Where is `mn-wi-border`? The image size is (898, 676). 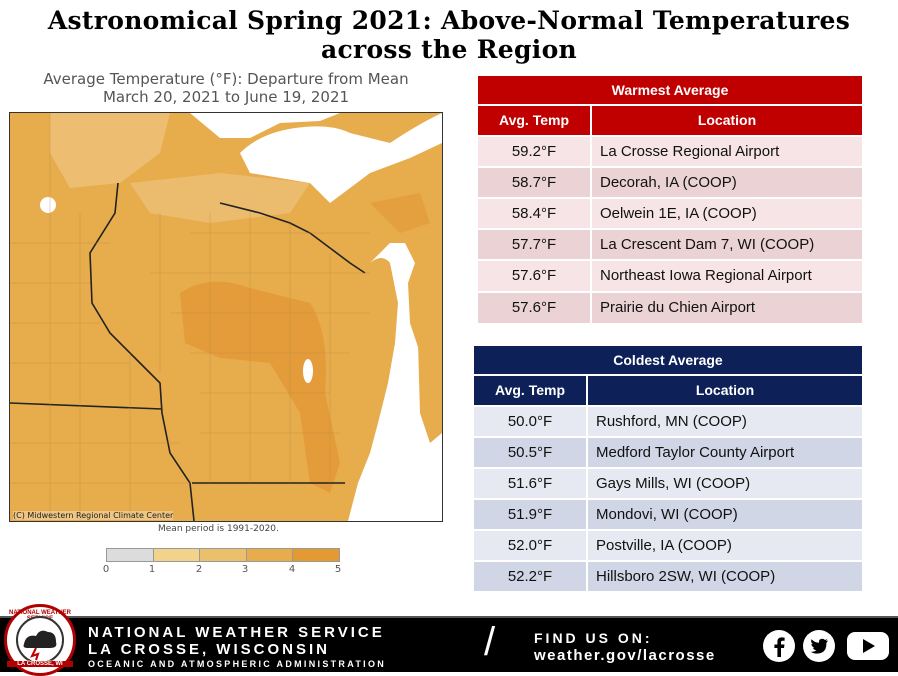
mn-wi-border is located at coordinates (142, 351).